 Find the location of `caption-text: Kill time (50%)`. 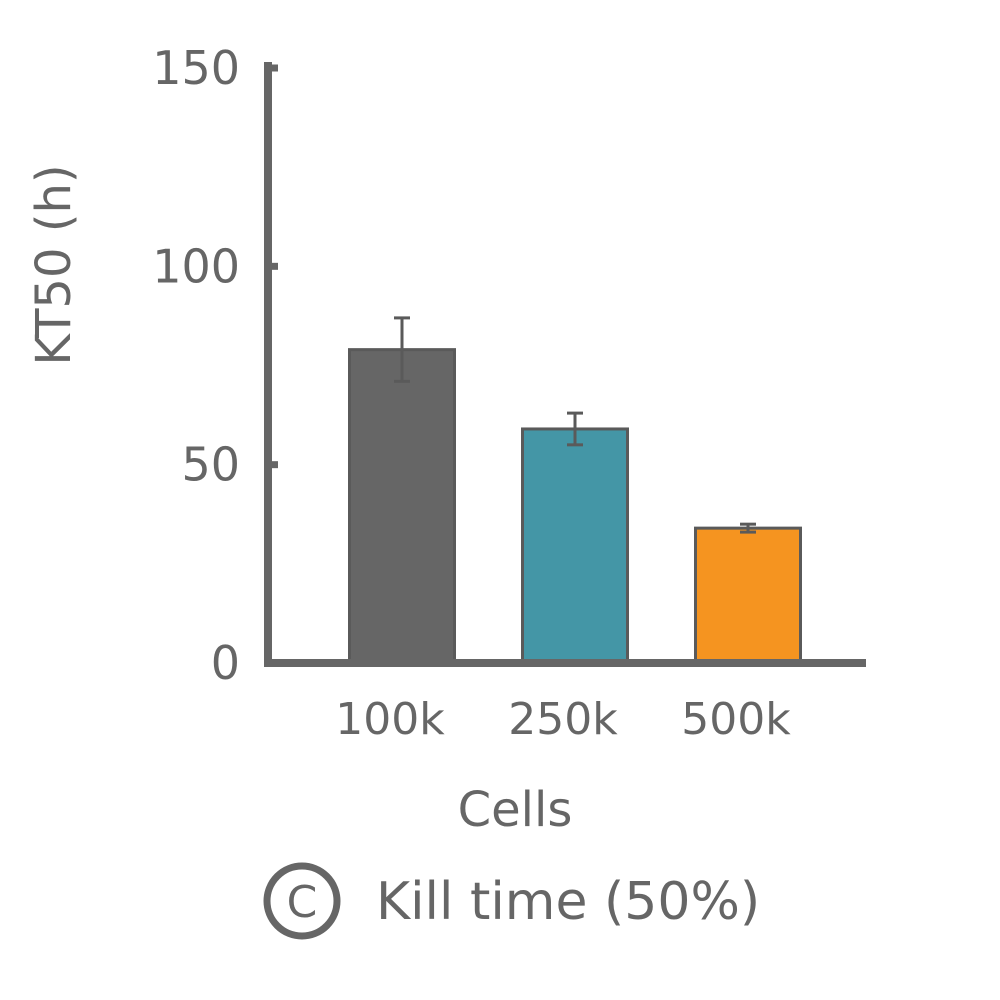

caption-text: Kill time (50%) is located at coordinates (568, 902).